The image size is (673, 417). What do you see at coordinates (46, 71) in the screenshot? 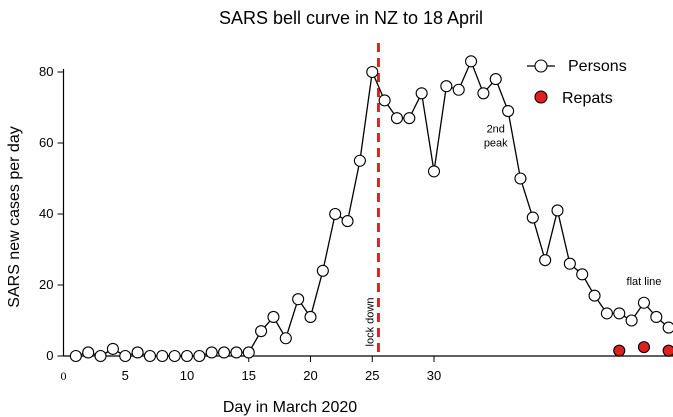
I see `y-tick-label: 80` at bounding box center [46, 71].